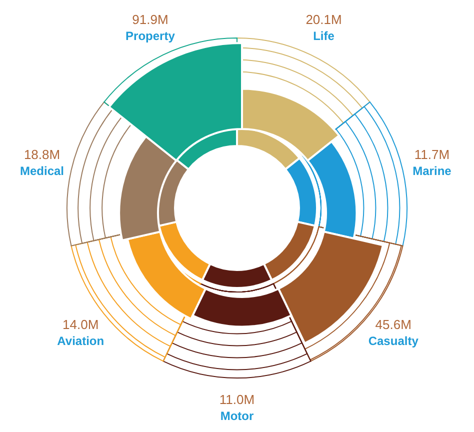 The width and height of the screenshot is (474, 432). Describe the element at coordinates (393, 340) in the screenshot. I see `category-label: Casualty` at that location.